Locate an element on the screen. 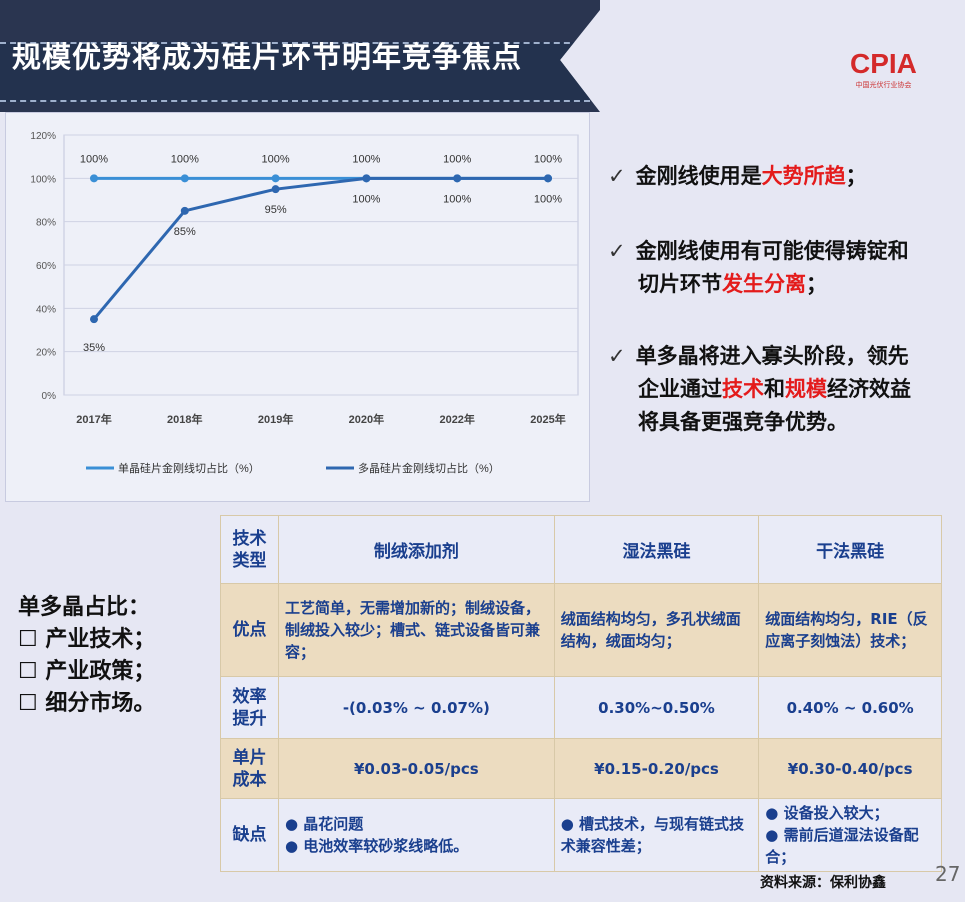  page-number: 27 is located at coordinates (948, 874).